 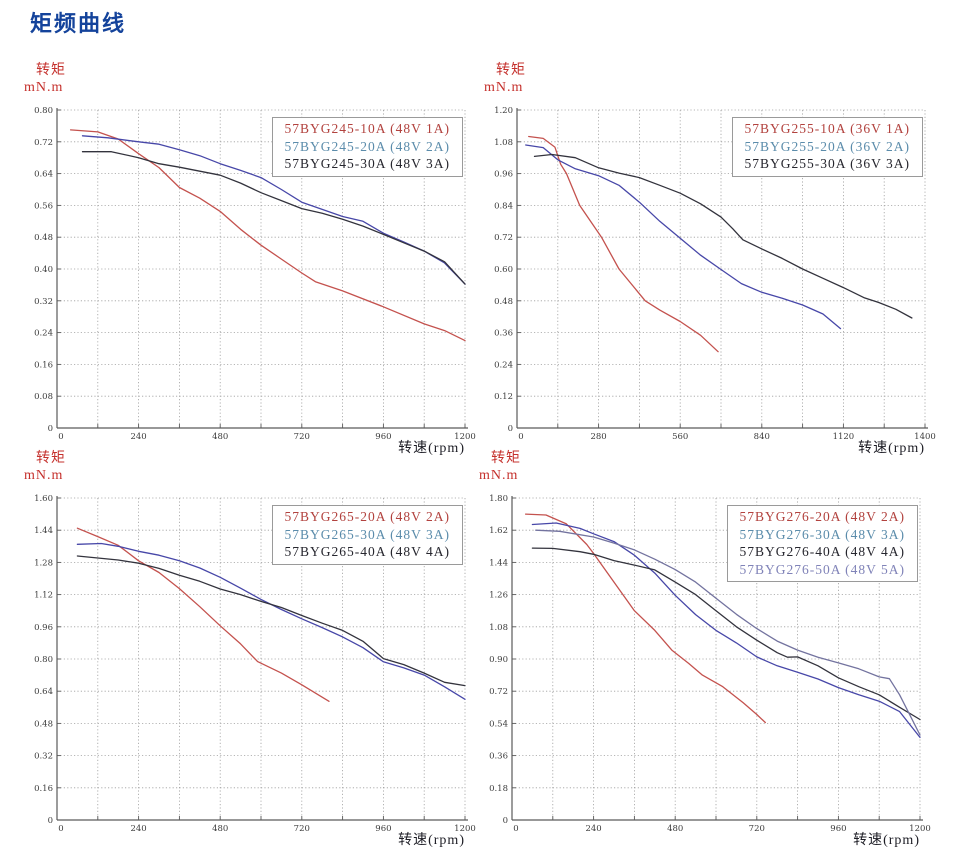 What do you see at coordinates (498, 531) in the screenshot?
I see `svg-text: 1.62` at bounding box center [498, 531].